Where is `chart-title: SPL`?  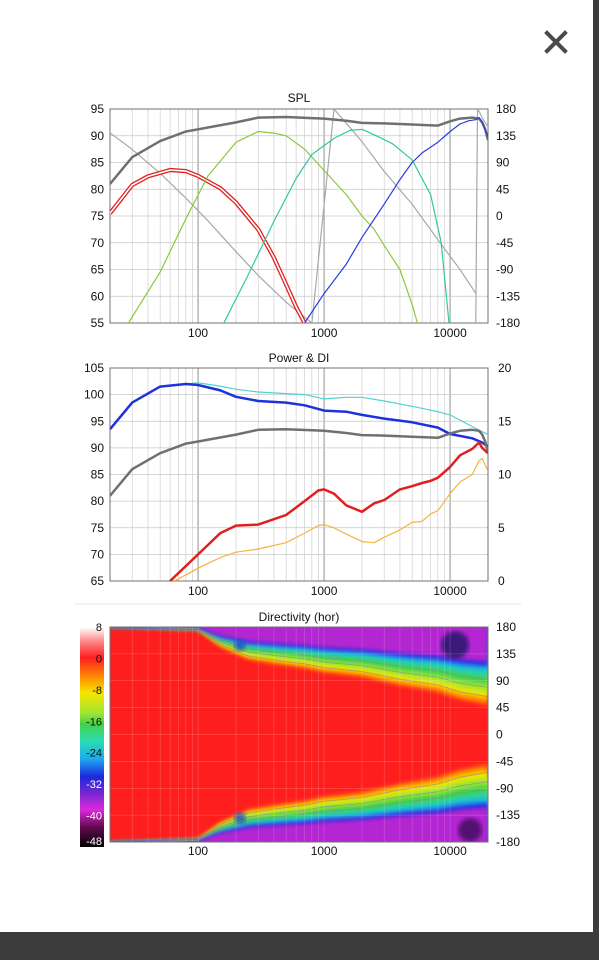 chart-title: SPL is located at coordinates (299, 98).